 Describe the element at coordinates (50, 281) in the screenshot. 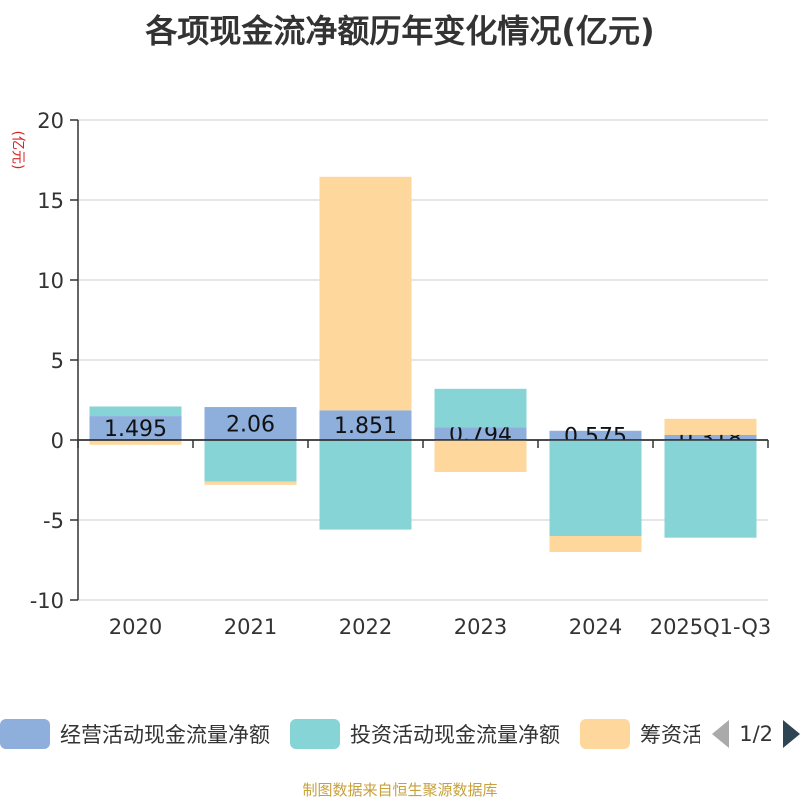

I see `y-tick-label: 10` at that location.